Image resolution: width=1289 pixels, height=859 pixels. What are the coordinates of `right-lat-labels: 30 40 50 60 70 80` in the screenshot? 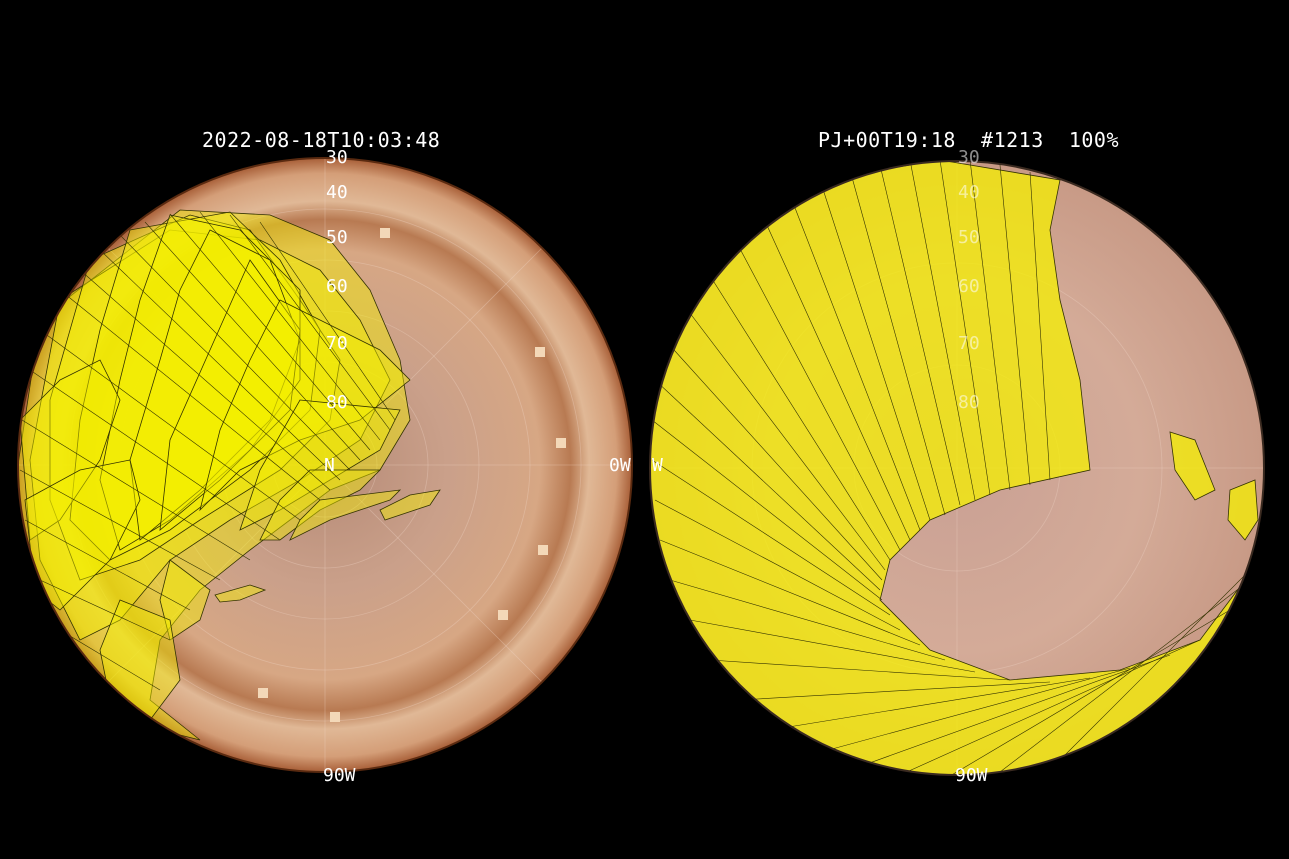 It's located at (969, 280).